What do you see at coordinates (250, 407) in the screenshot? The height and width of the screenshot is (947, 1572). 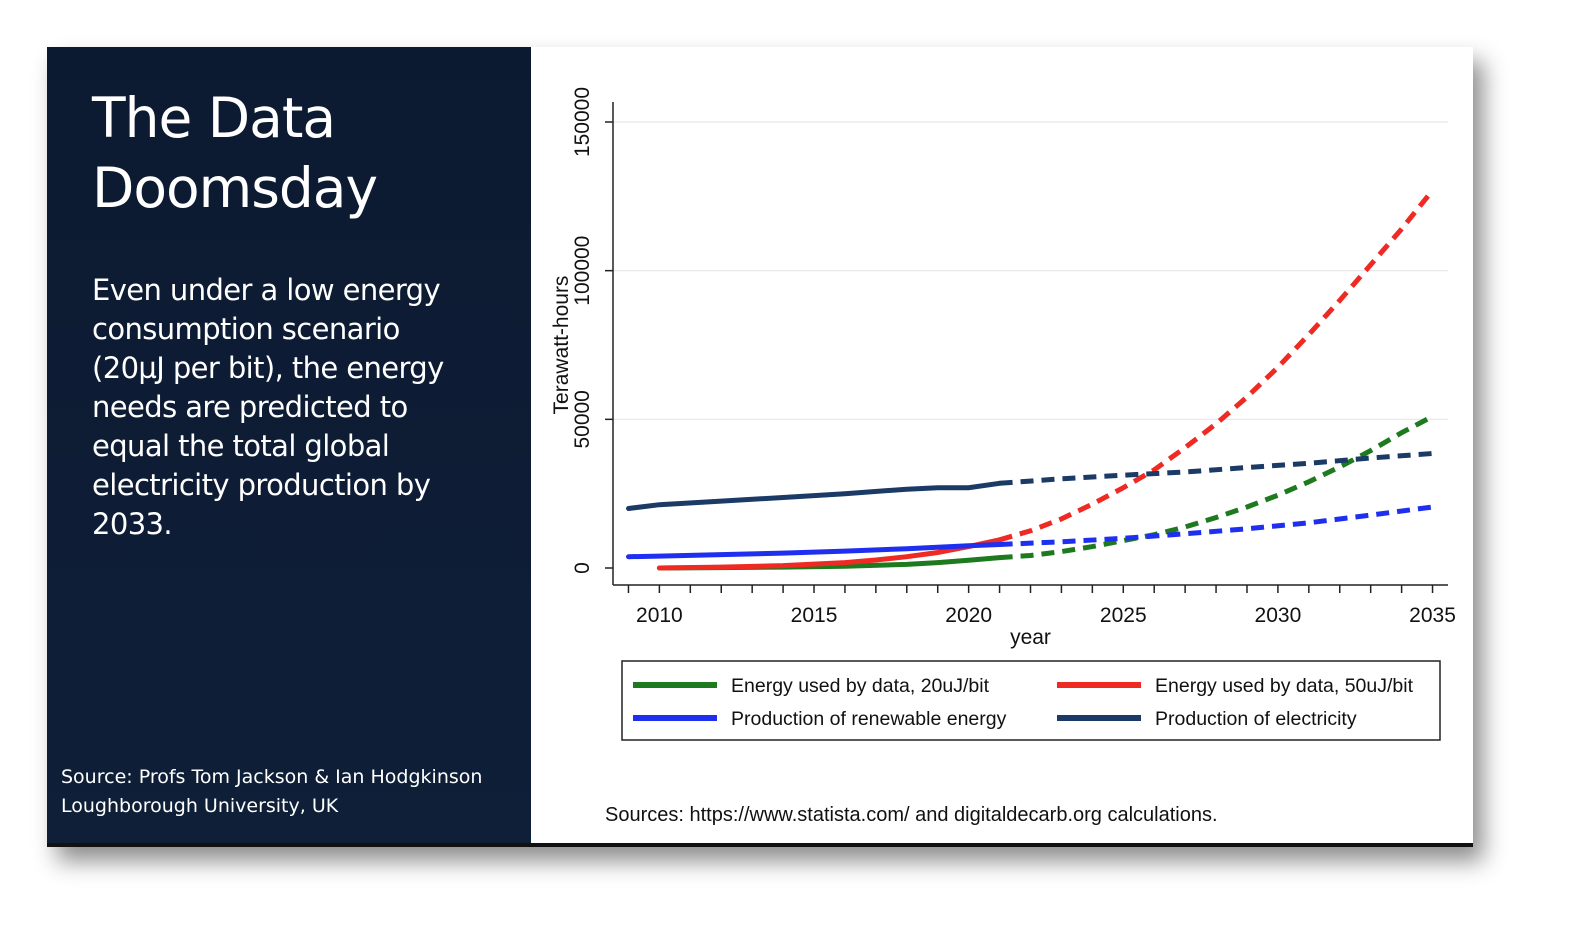 I see `body-line: needs are predicted to` at bounding box center [250, 407].